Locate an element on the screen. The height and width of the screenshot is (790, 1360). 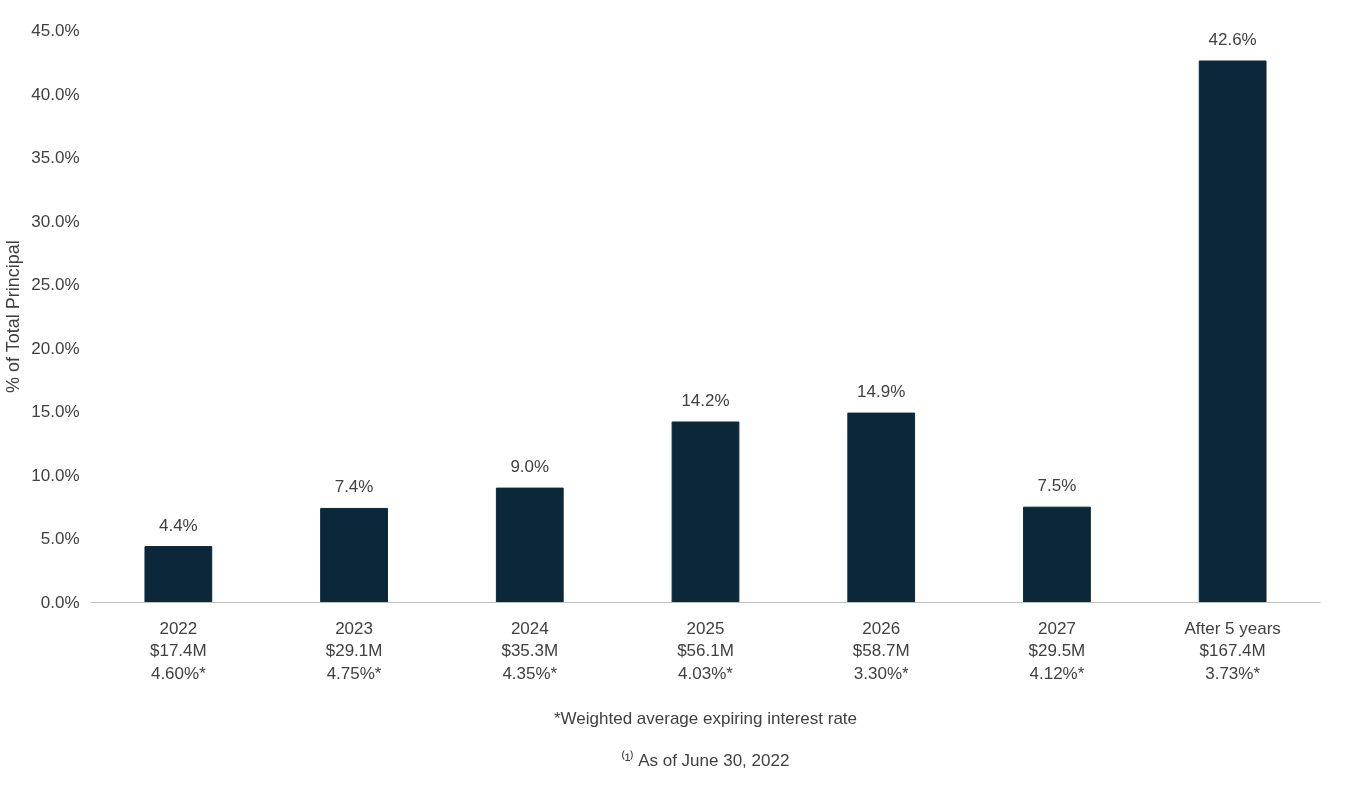
x-tick-label: 2023 $29.1M 4.75%* is located at coordinates (354, 651).